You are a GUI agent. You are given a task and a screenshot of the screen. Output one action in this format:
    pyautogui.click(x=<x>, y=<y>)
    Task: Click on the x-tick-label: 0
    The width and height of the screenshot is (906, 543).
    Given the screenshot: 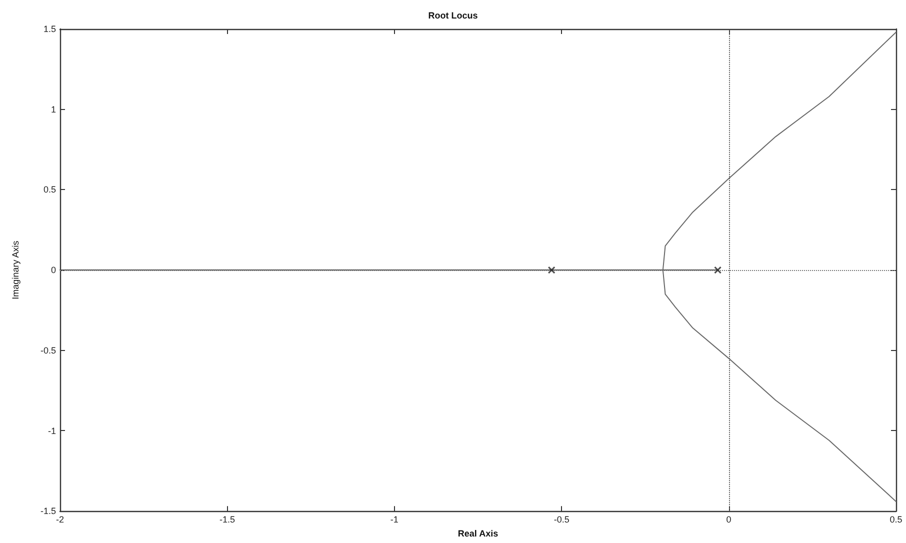 What is the action you would take?
    pyautogui.click(x=729, y=519)
    